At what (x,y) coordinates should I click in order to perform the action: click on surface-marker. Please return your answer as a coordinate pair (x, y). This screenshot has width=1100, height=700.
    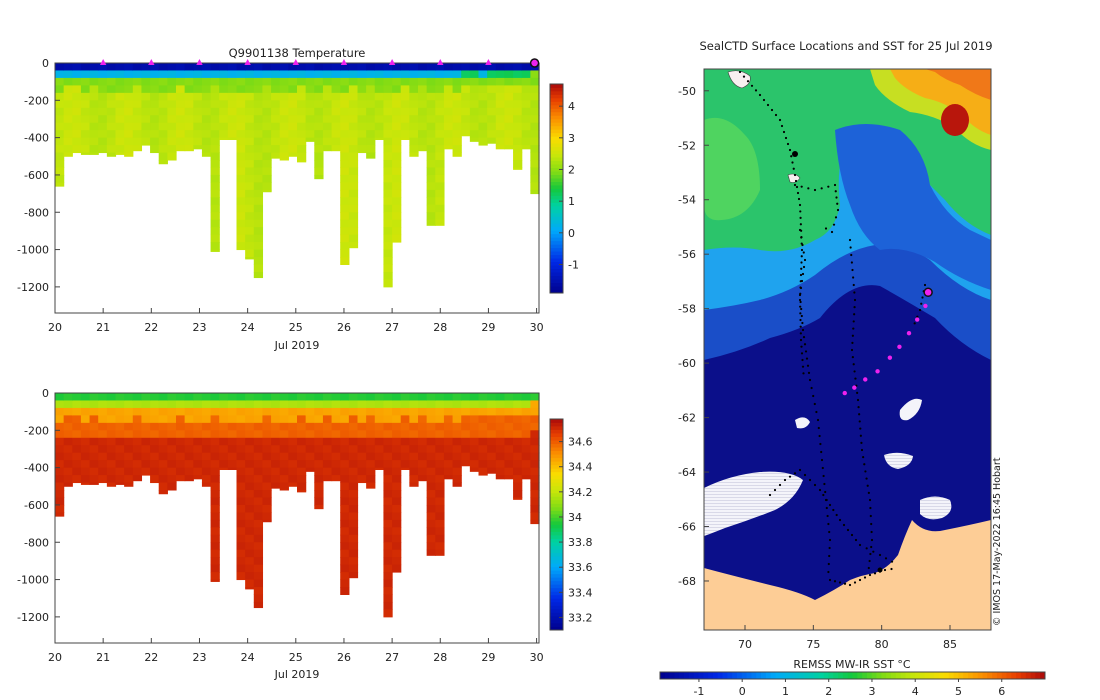
    Looking at the image, I should click on (440, 62).